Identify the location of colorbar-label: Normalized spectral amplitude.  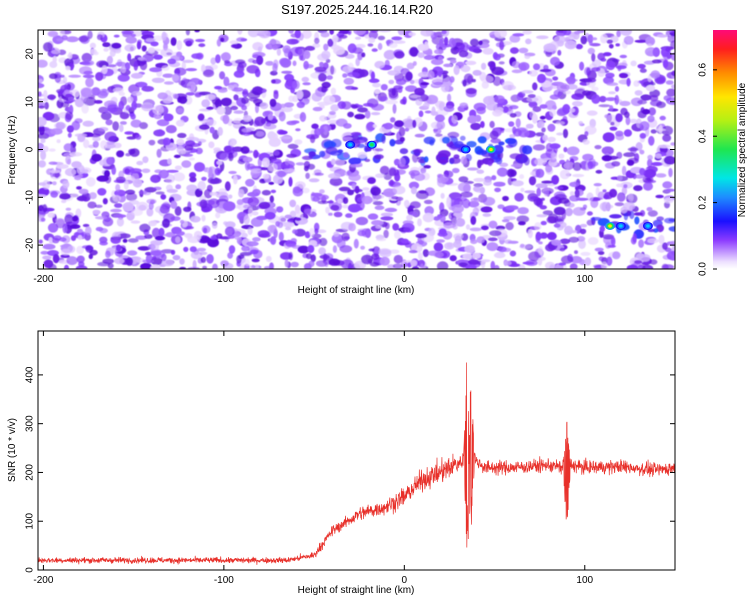
(742, 149).